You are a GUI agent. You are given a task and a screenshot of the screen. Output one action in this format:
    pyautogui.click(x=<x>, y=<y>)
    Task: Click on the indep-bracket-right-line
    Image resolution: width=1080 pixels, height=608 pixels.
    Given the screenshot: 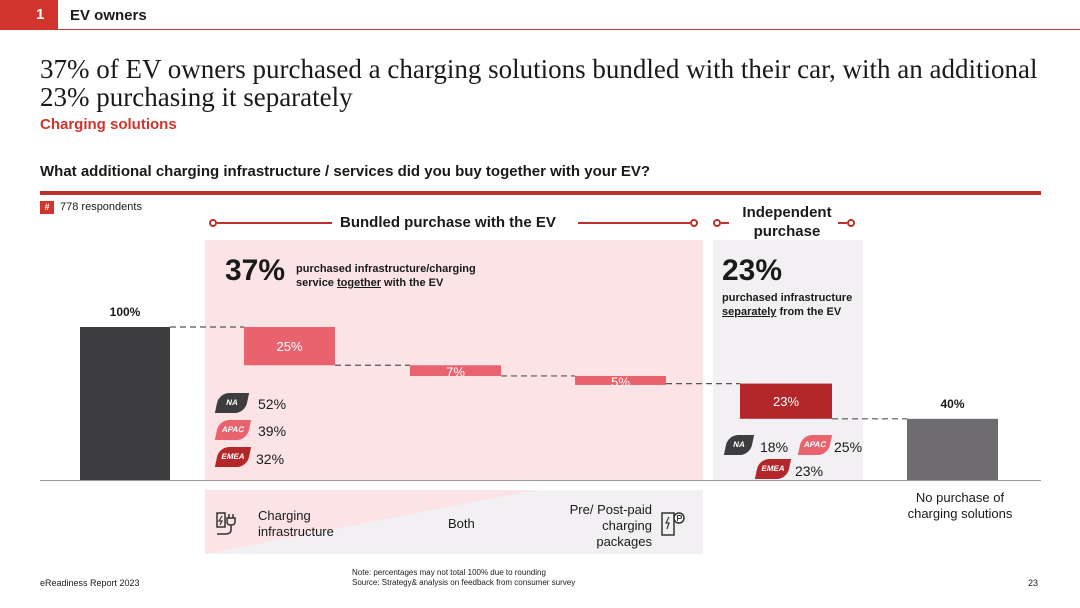 What is the action you would take?
    pyautogui.click(x=842, y=223)
    